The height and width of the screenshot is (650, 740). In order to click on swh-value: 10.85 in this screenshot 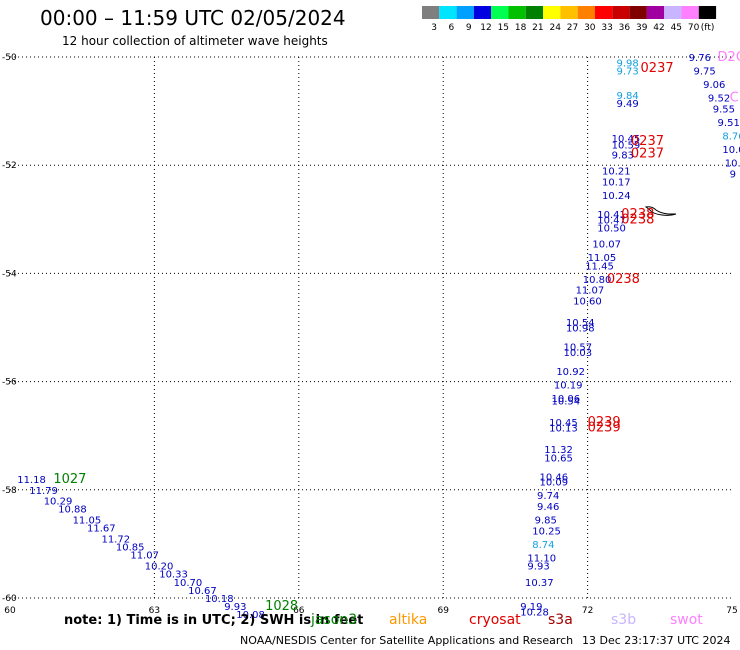, I will do `click(130, 548)`.